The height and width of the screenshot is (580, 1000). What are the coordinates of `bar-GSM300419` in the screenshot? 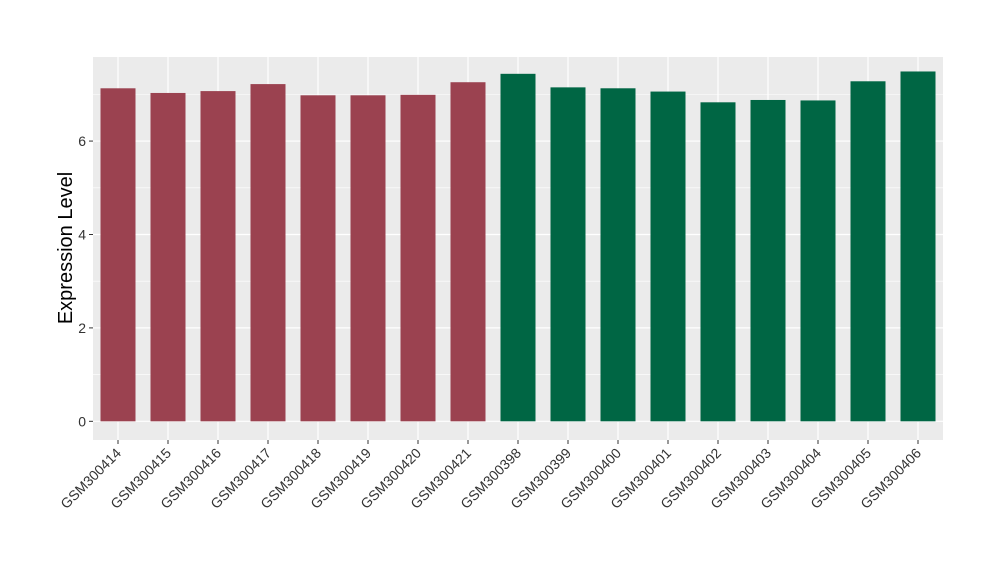 It's located at (368, 258).